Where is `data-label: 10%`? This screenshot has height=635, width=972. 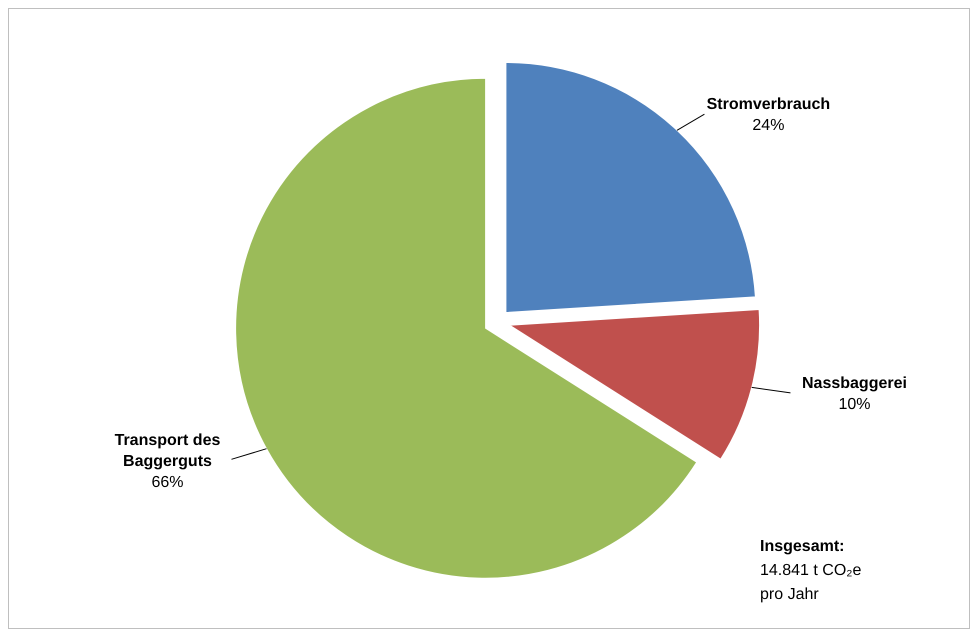 data-label: 10% is located at coordinates (854, 404).